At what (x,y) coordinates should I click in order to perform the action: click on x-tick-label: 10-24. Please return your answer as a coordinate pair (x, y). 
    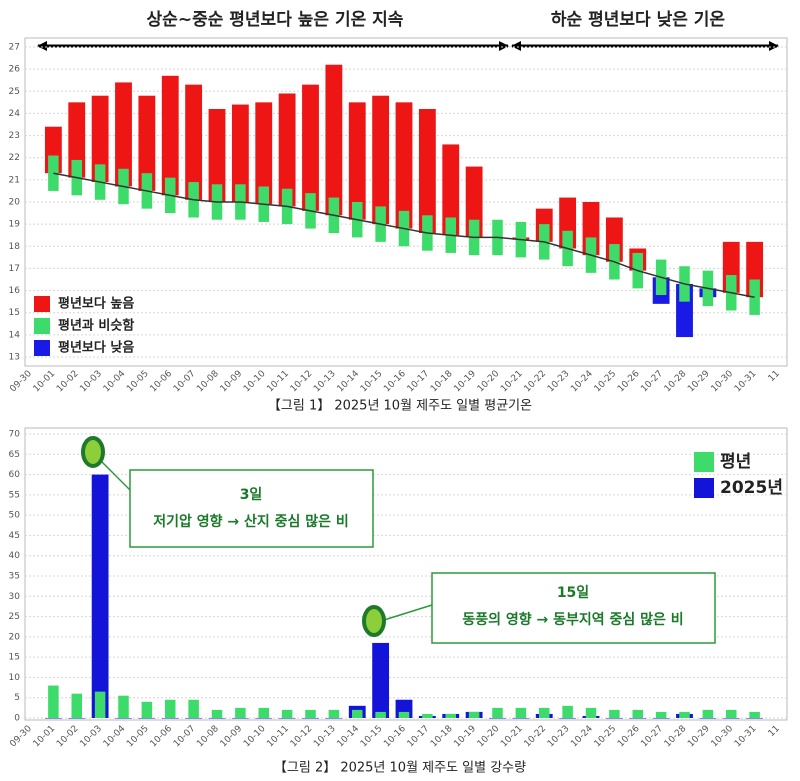
    Looking at the image, I should click on (582, 737).